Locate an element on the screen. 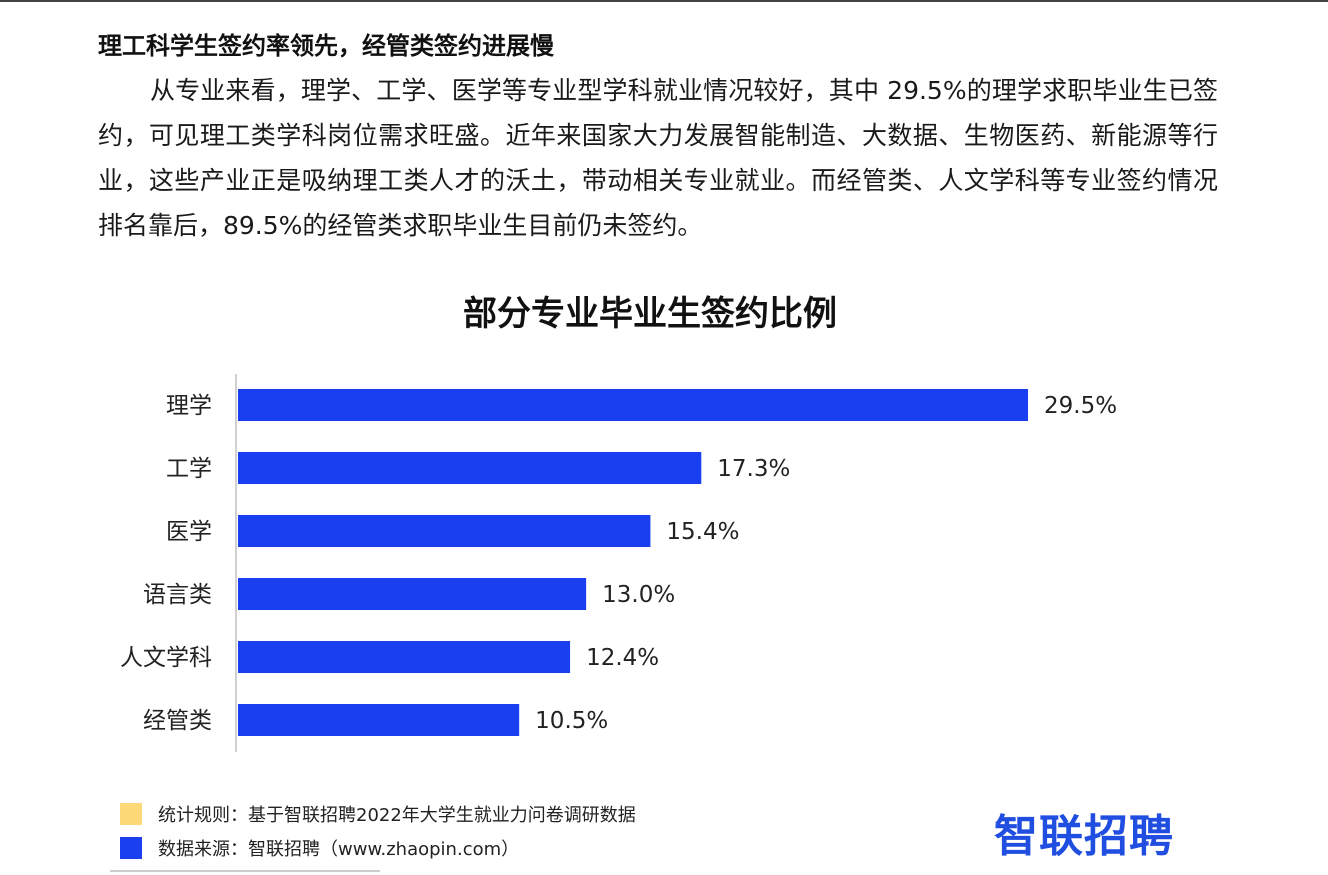 The width and height of the screenshot is (1328, 875). value-label-4: 12.4% is located at coordinates (622, 658).